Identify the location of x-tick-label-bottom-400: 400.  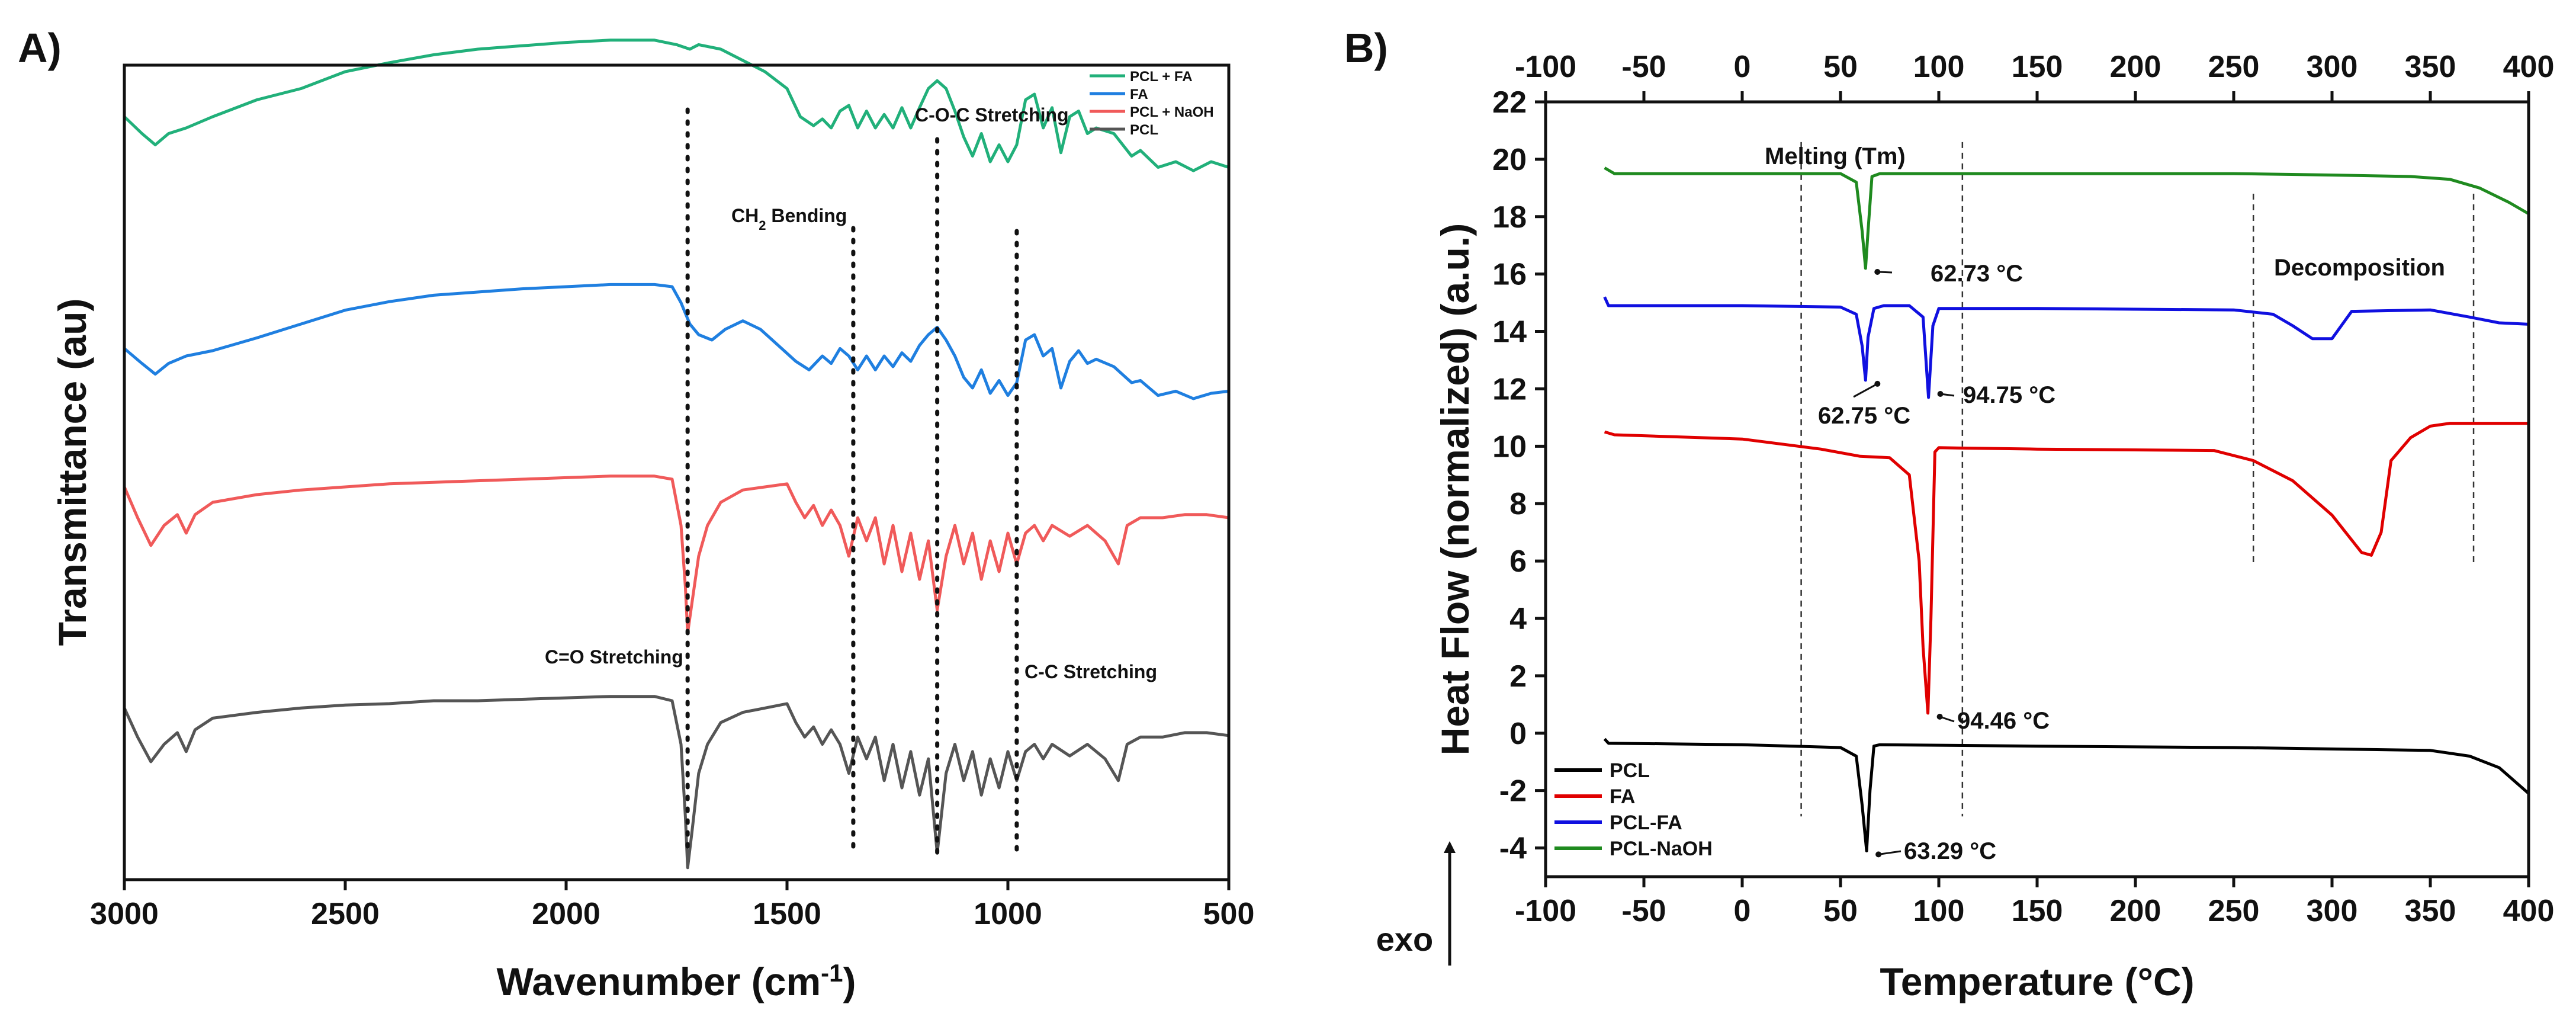
(2529, 911).